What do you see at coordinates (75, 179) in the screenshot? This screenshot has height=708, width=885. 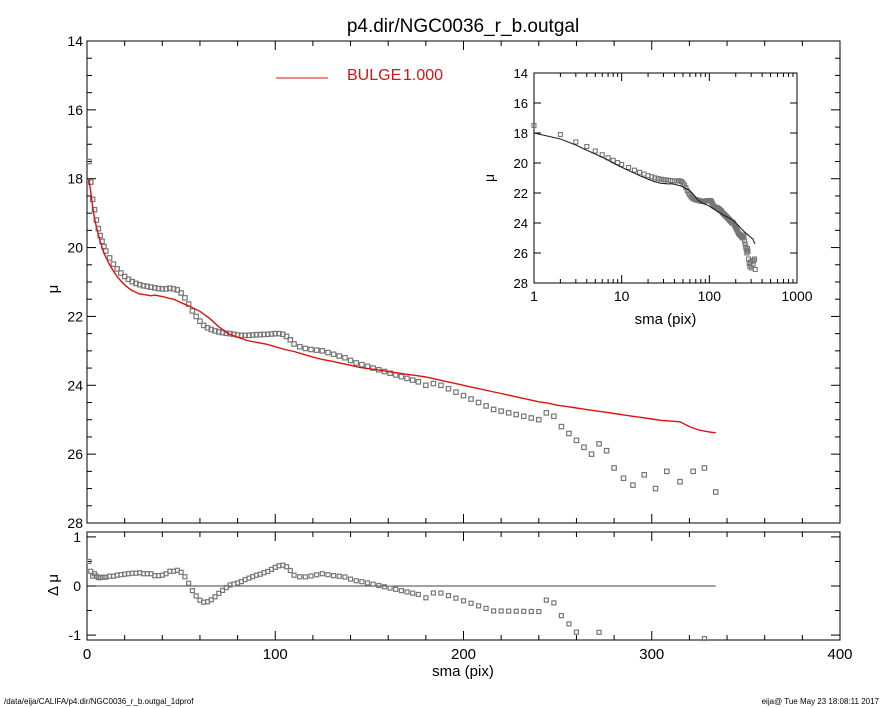 I see `y-tick-label: 18` at bounding box center [75, 179].